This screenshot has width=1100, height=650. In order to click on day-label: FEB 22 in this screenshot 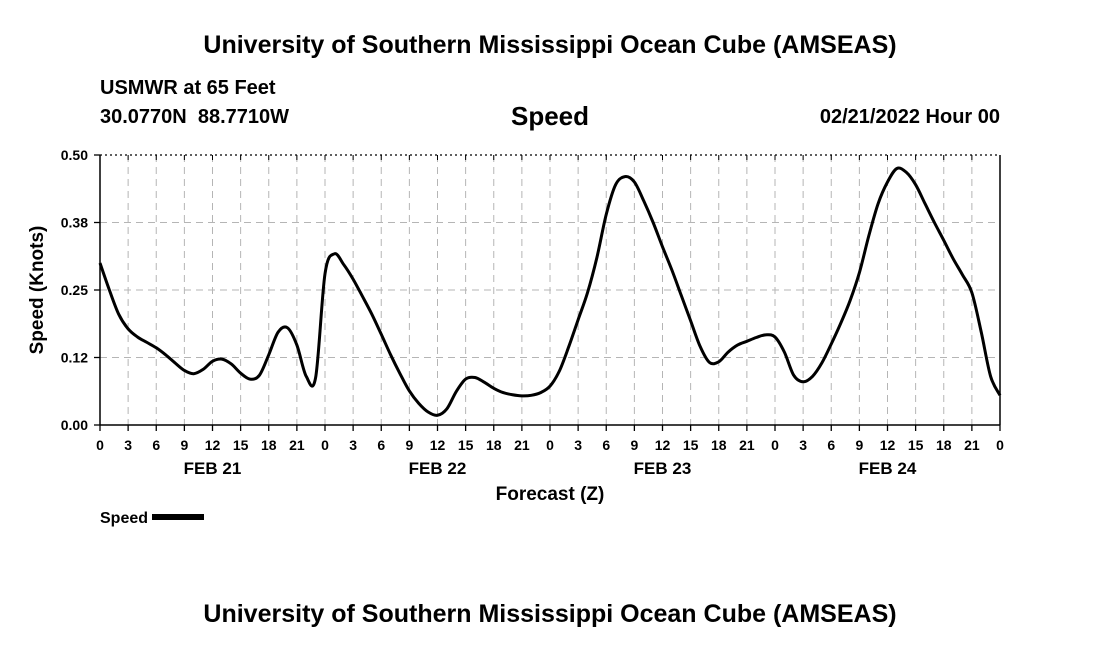, I will do `click(438, 468)`.